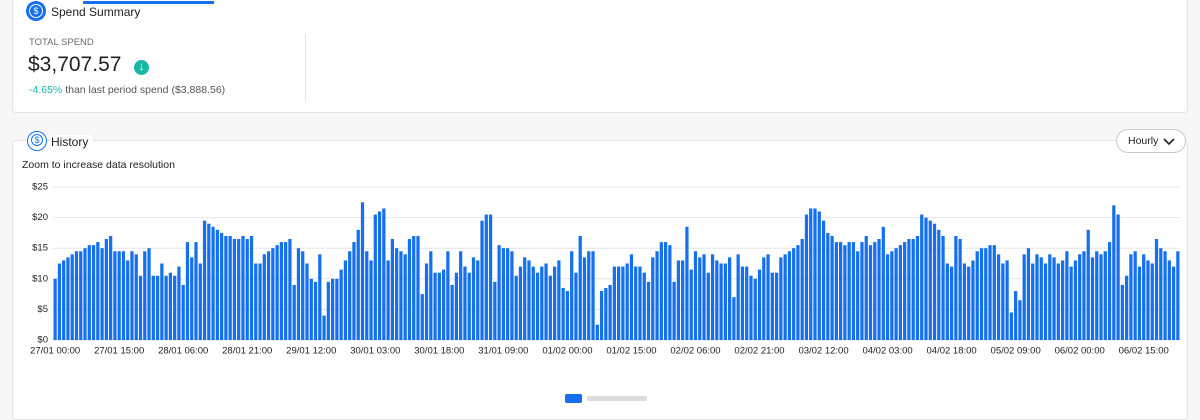  Describe the element at coordinates (439, 351) in the screenshot. I see `x-tick-label: 30/01 18:00` at that location.